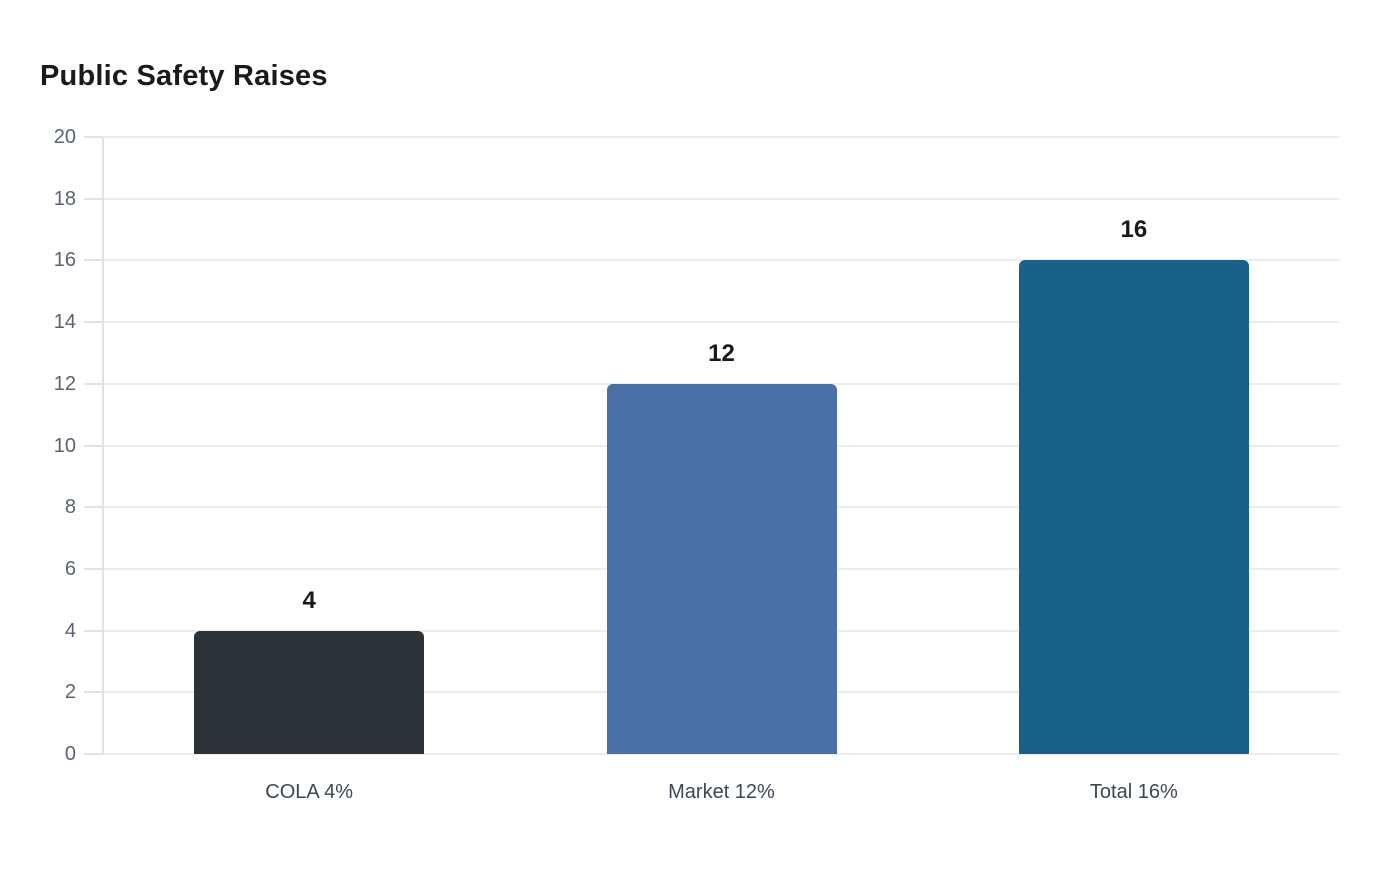 The image size is (1400, 880). Describe the element at coordinates (721, 792) in the screenshot. I see `x-category-label: Market 12%` at that location.